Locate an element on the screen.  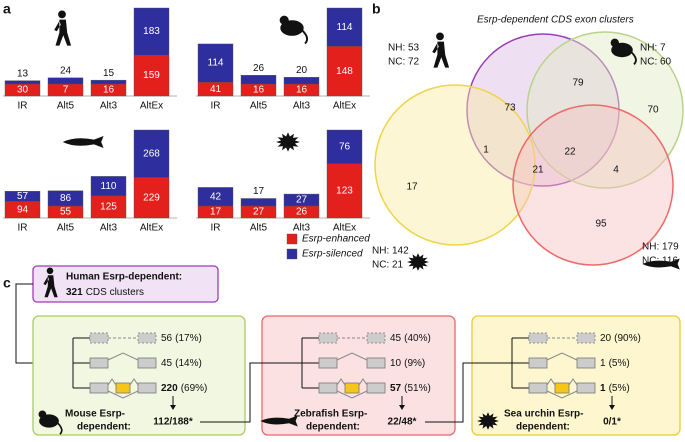
value-label: 110 is located at coordinates (109, 186).